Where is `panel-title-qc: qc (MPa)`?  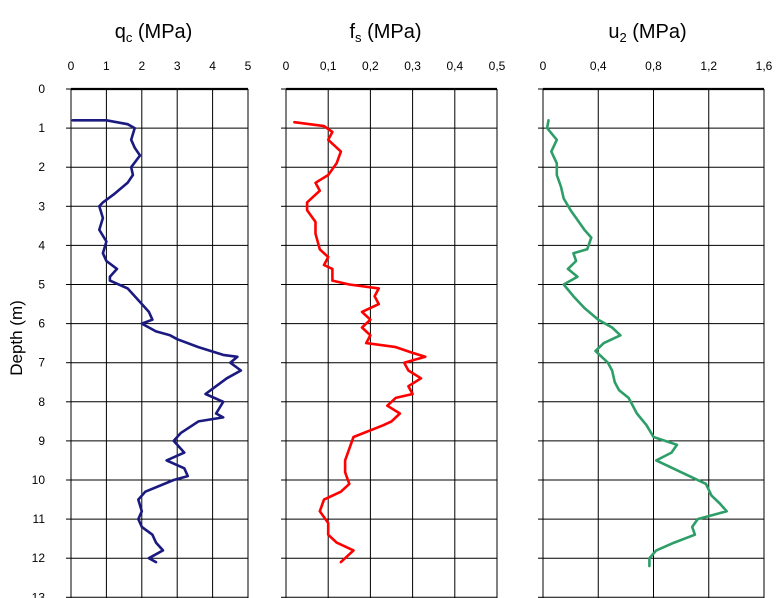 panel-title-qc: qc (MPa) is located at coordinates (154, 33).